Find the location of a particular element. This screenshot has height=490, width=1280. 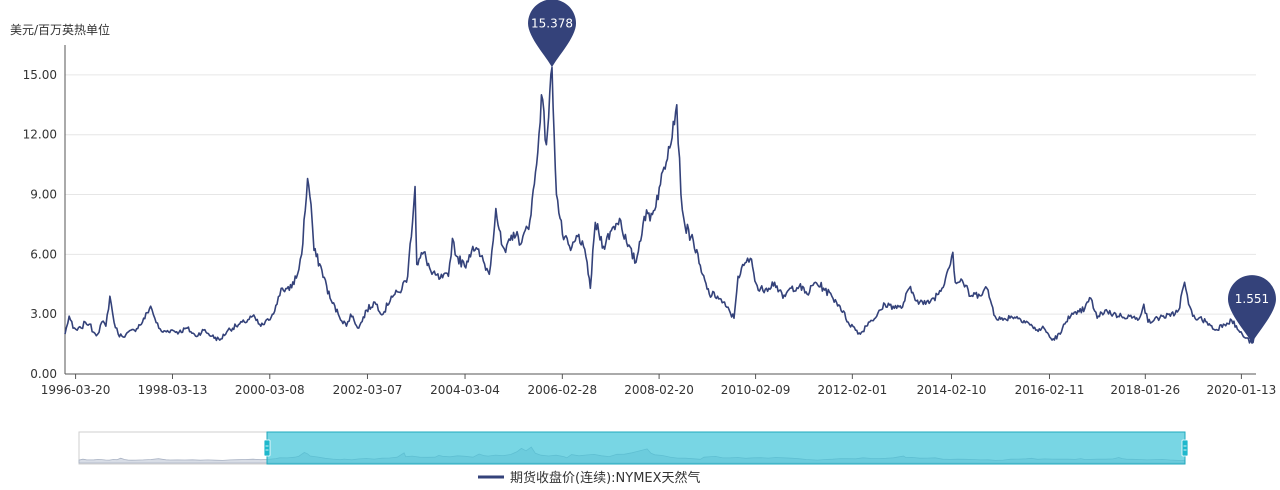

min-value-marker: 1.551 is located at coordinates (1251, 309).